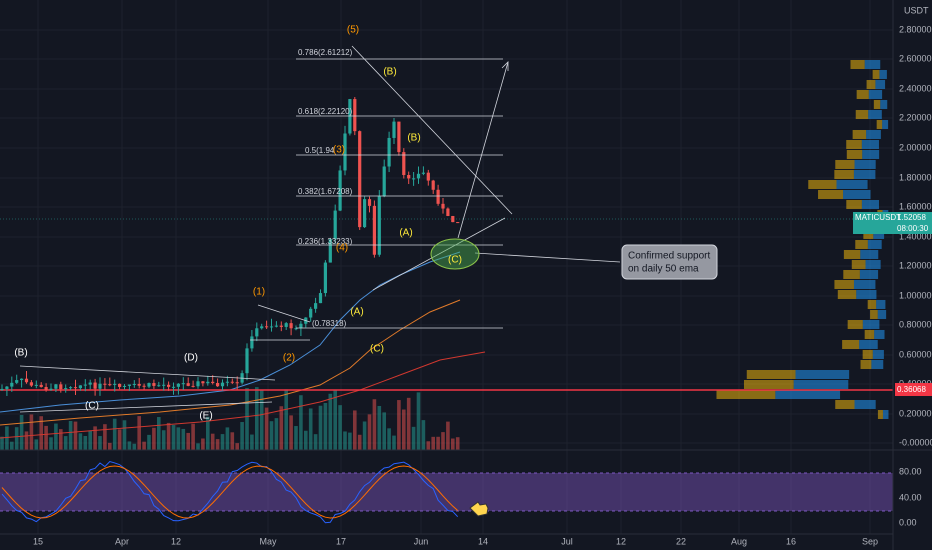  I want to click on time-label: Apr, so click(122, 541).